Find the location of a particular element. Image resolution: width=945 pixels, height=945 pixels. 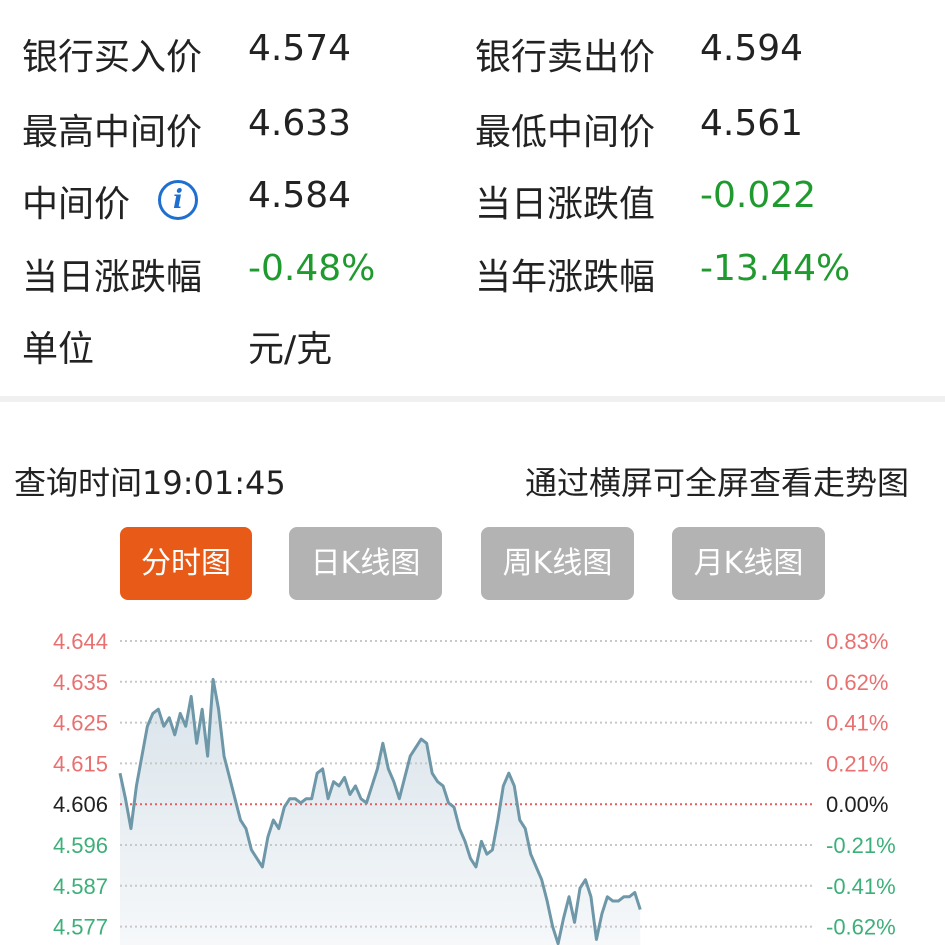

quote-label: 最低中间价 is located at coordinates (565, 132).